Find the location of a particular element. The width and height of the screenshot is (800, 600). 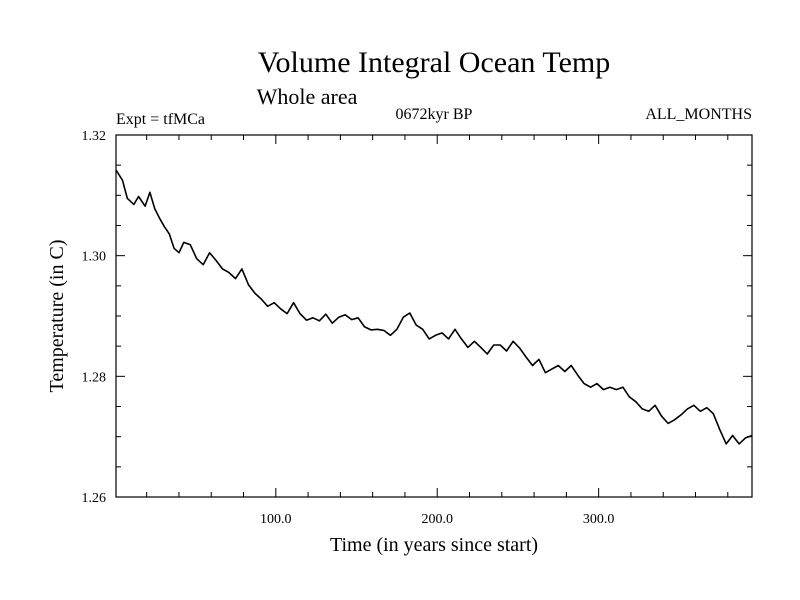

y-tick-label: 1.26 is located at coordinates (94, 498).